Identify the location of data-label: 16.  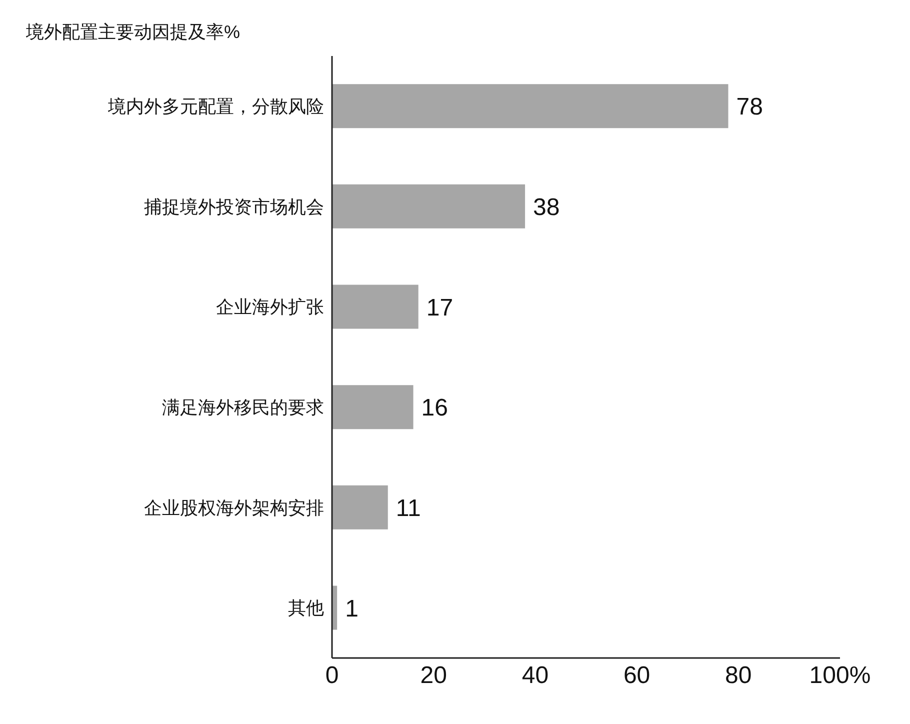
(434, 408).